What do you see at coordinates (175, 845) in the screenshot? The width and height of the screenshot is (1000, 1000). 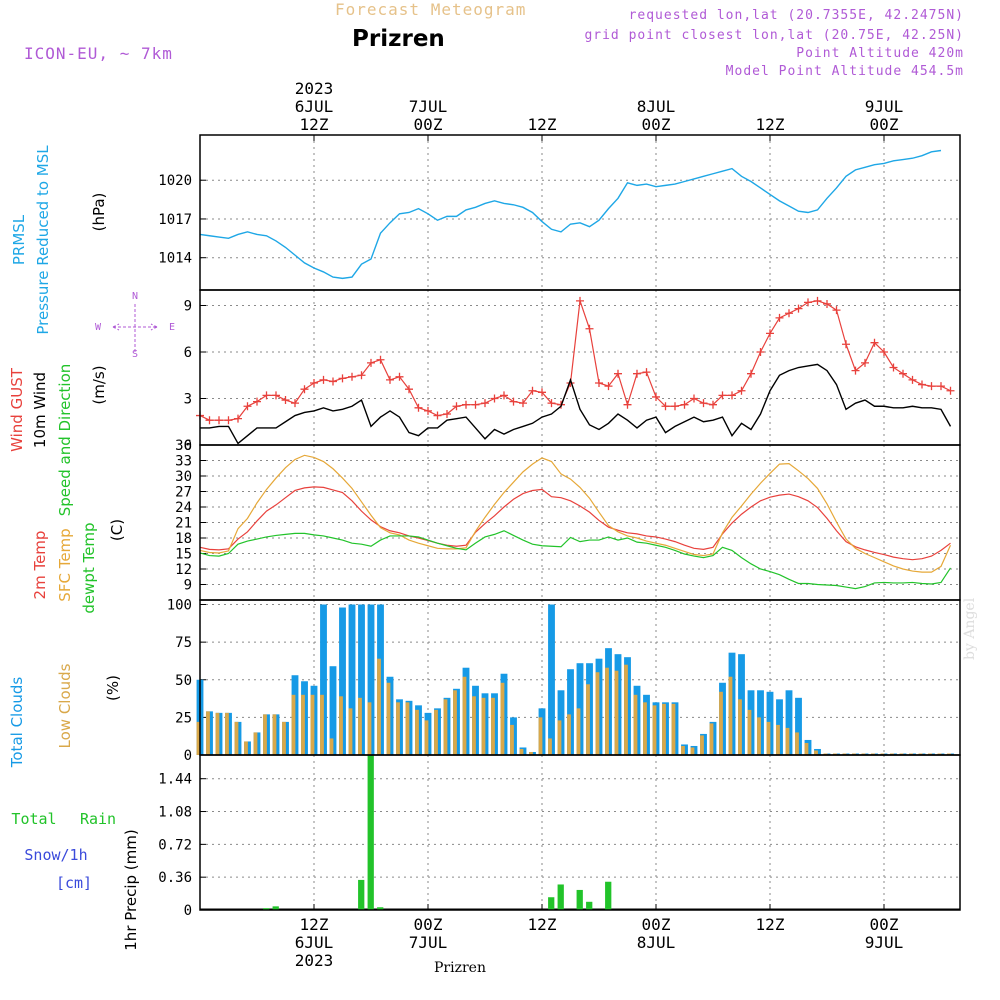 I see `ytick-label: 0.72` at bounding box center [175, 845].